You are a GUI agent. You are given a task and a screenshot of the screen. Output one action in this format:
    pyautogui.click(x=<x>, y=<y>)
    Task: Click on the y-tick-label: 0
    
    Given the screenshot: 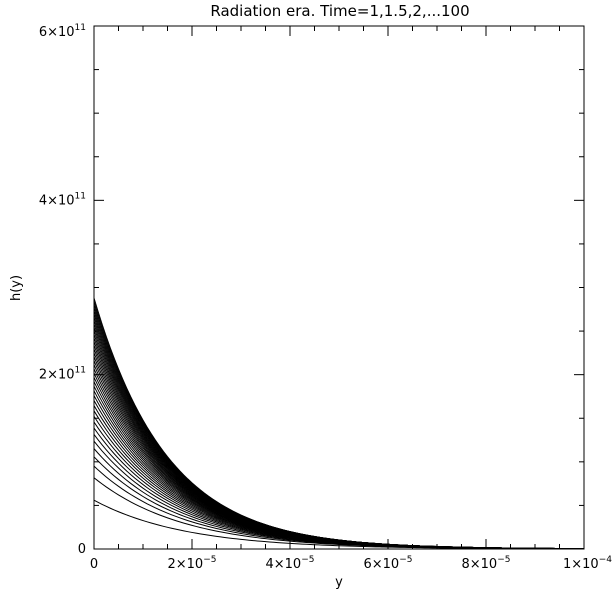 What is the action you would take?
    pyautogui.click(x=82, y=549)
    